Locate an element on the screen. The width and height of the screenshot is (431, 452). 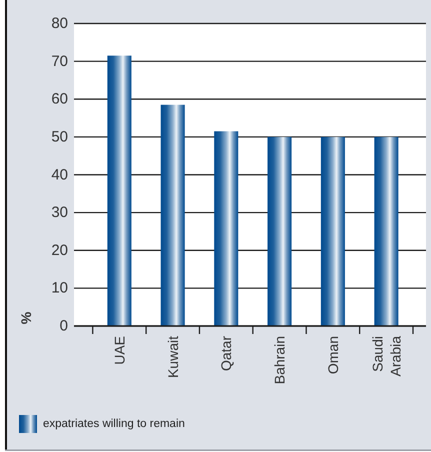
y-axis-title: % is located at coordinates (26, 317).